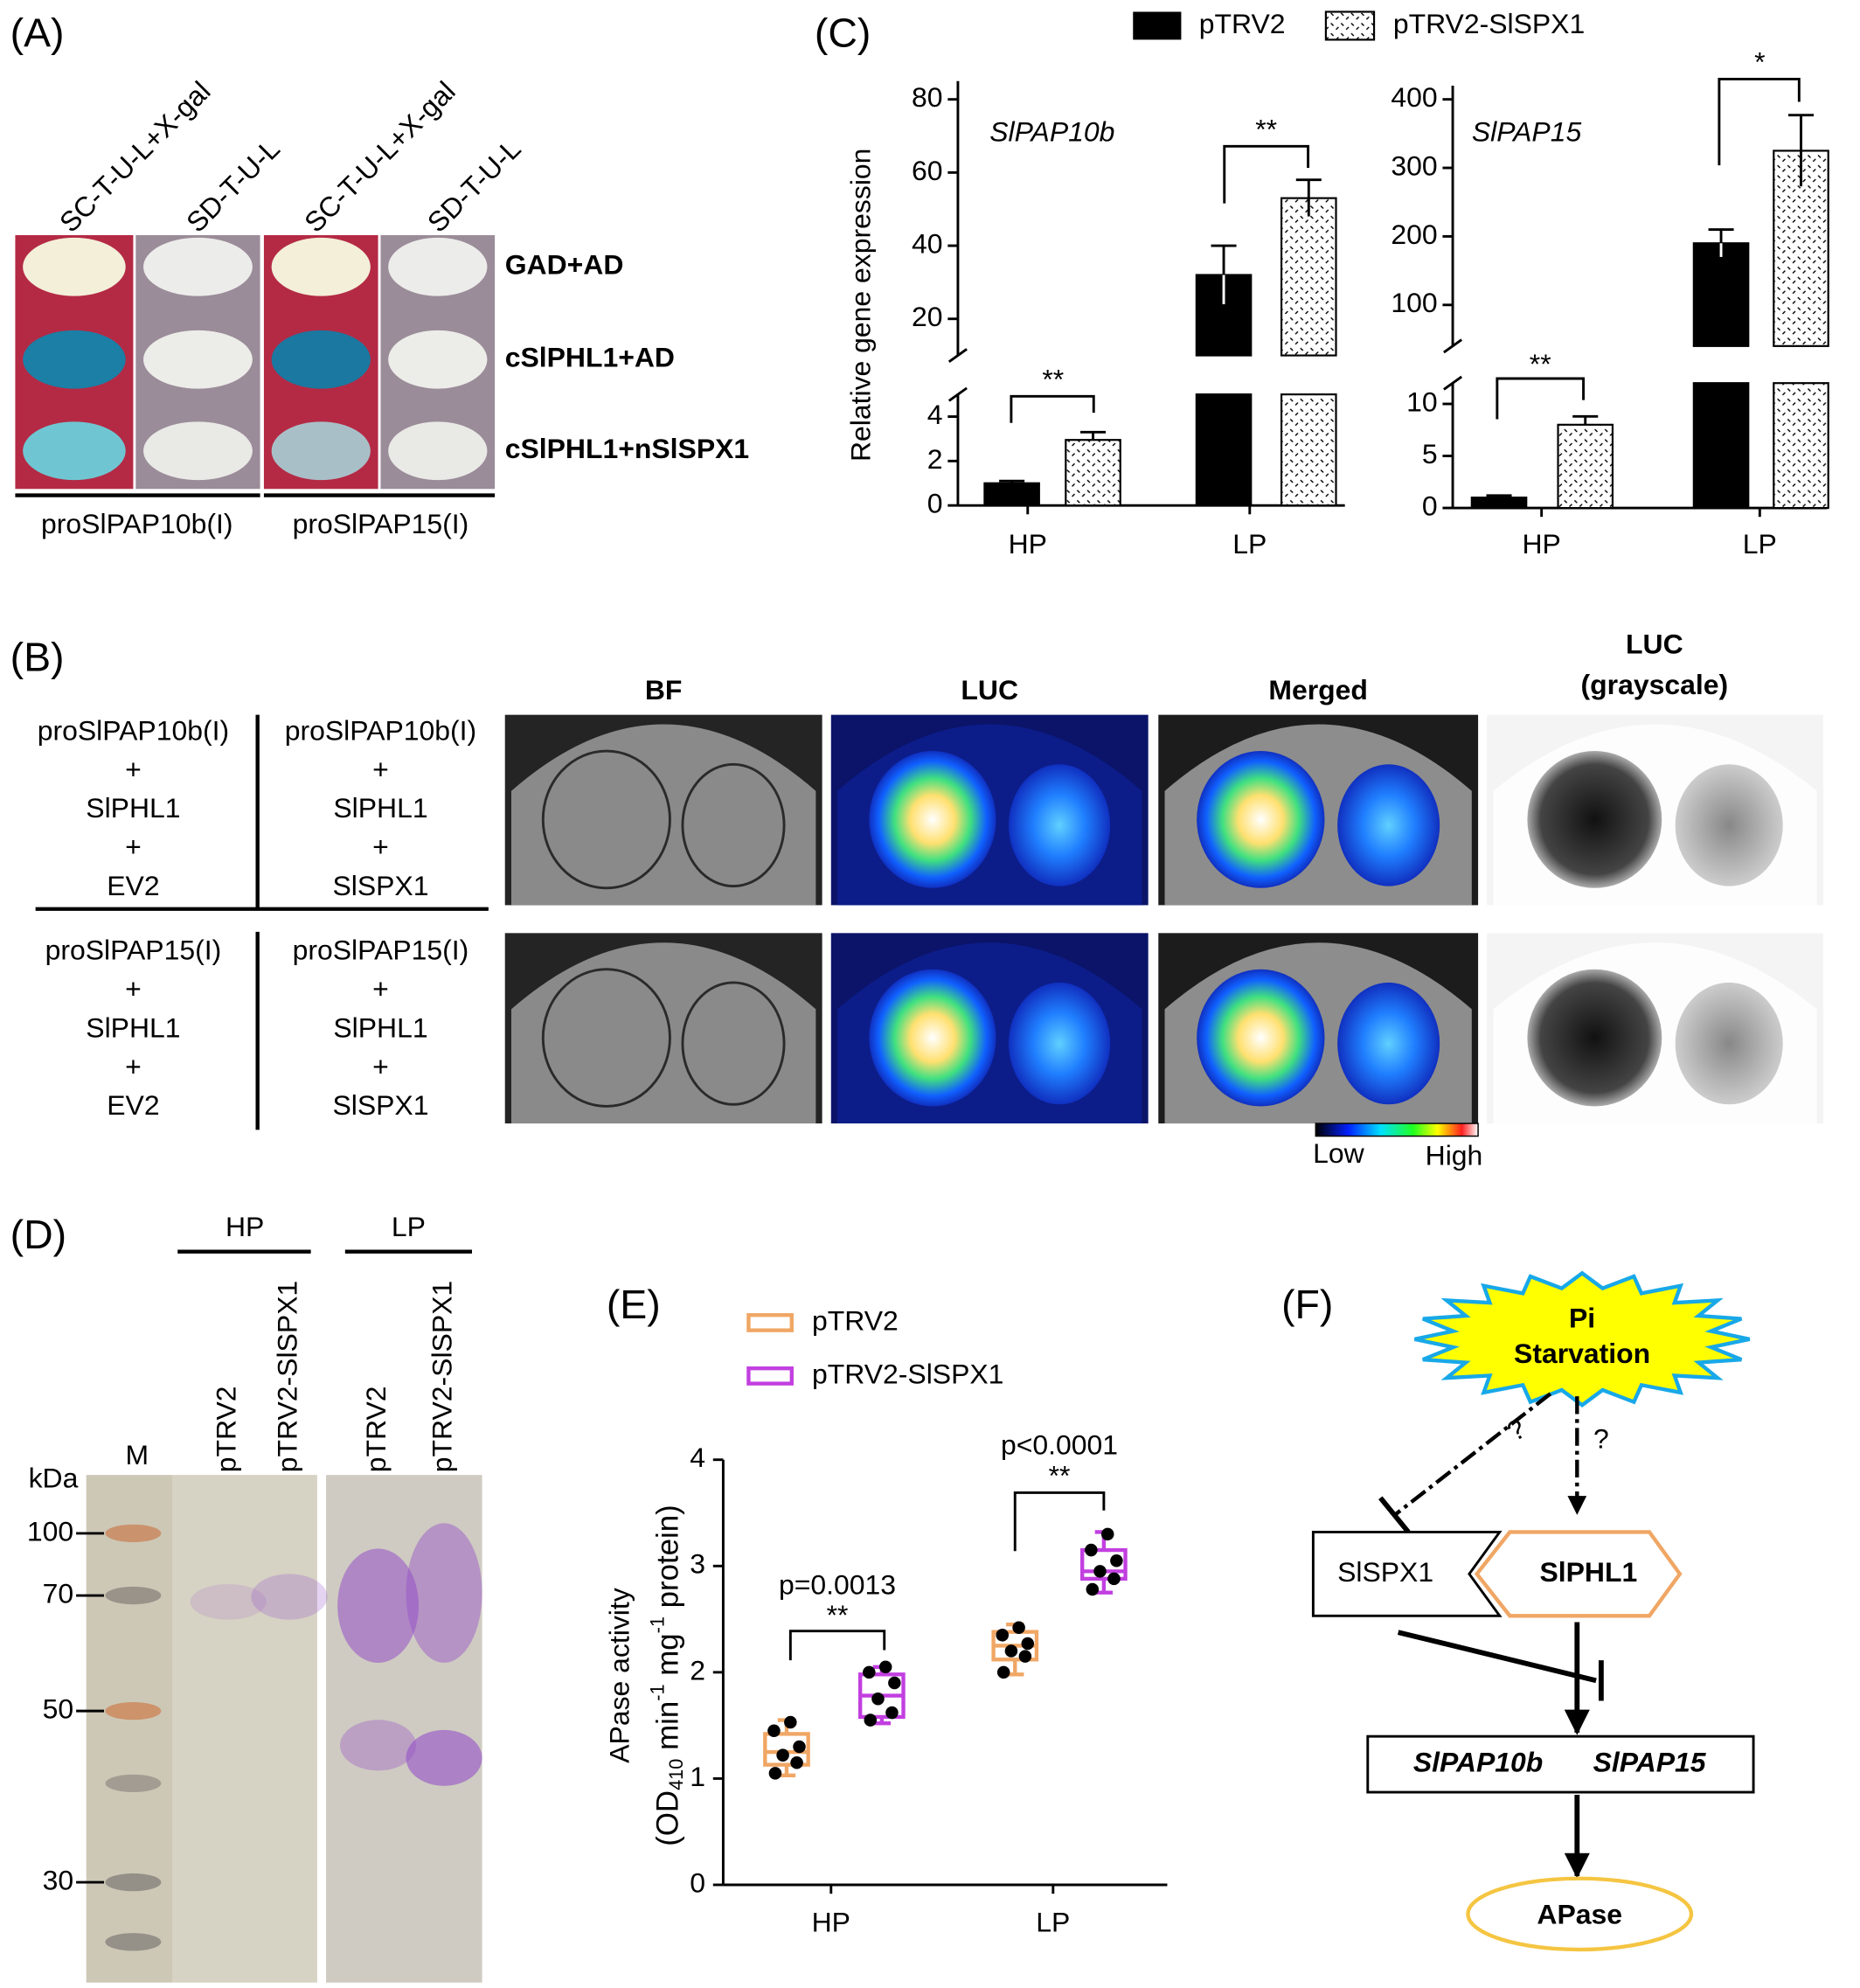 This screenshot has width=1860, height=1988. Describe the element at coordinates (1414, 234) in the screenshot. I see `y-tick-label: 200` at that location.